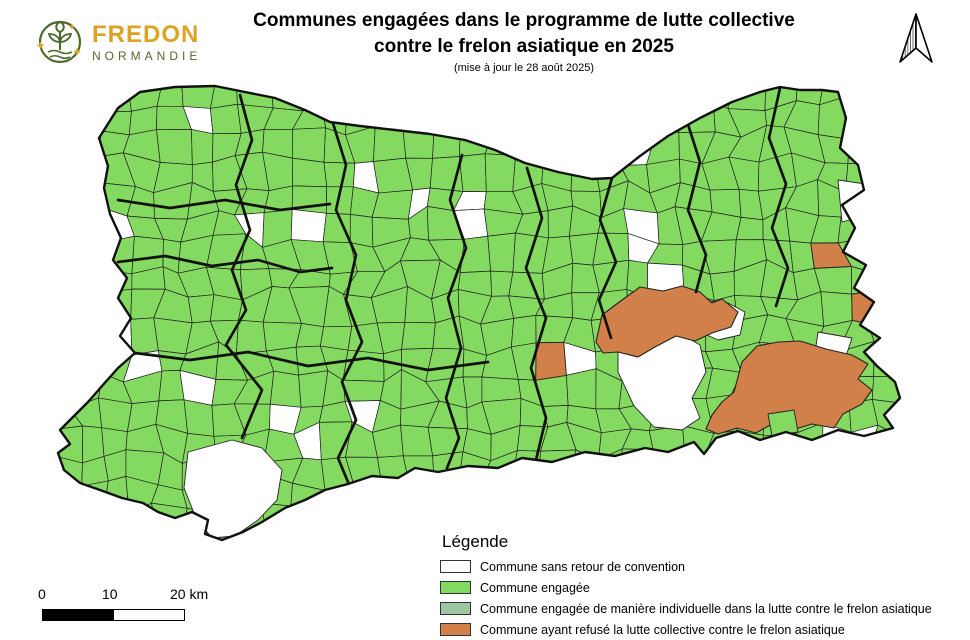  I want to click on legend-swatch-individual, so click(455, 608).